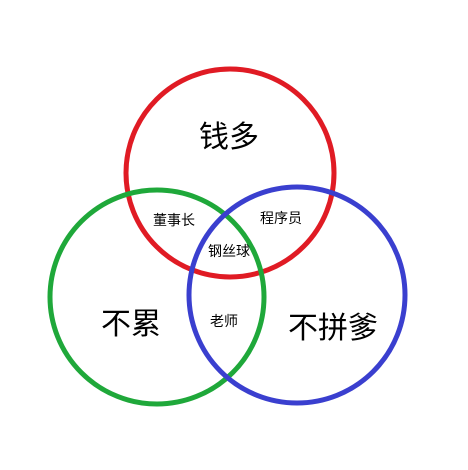  What do you see at coordinates (174, 221) in the screenshot?
I see `label-red-green: 董事长` at bounding box center [174, 221].